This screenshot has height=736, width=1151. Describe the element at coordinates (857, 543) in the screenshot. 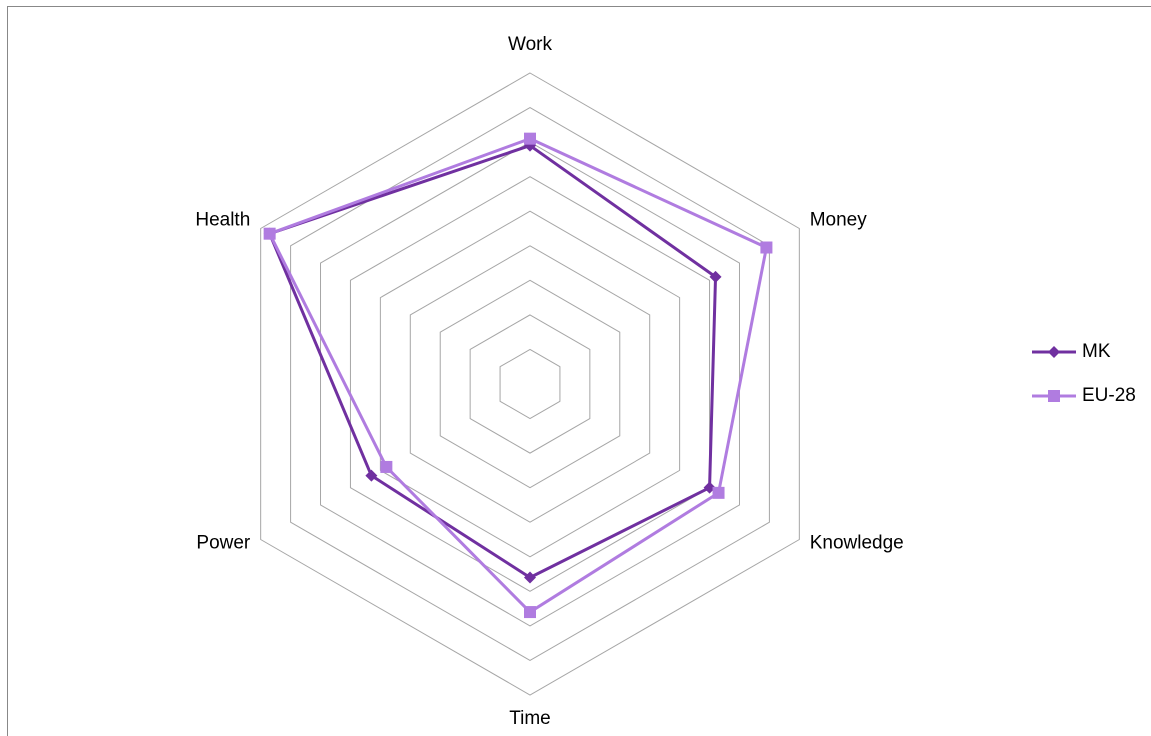

I see `axis-label: Knowledge` at that location.